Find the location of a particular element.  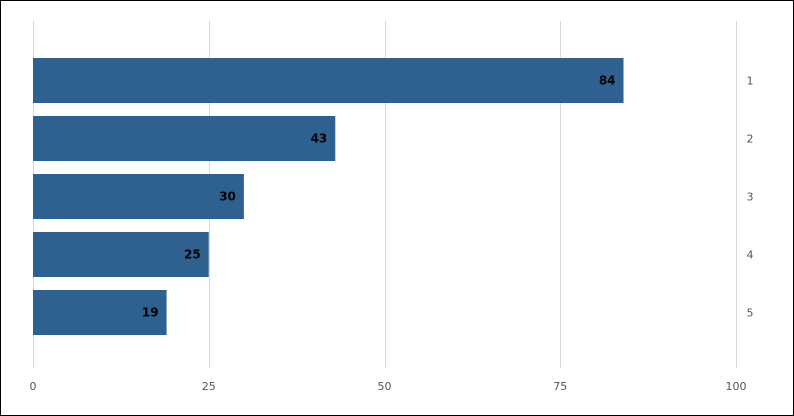

x-tick-label: 25 is located at coordinates (209, 386).